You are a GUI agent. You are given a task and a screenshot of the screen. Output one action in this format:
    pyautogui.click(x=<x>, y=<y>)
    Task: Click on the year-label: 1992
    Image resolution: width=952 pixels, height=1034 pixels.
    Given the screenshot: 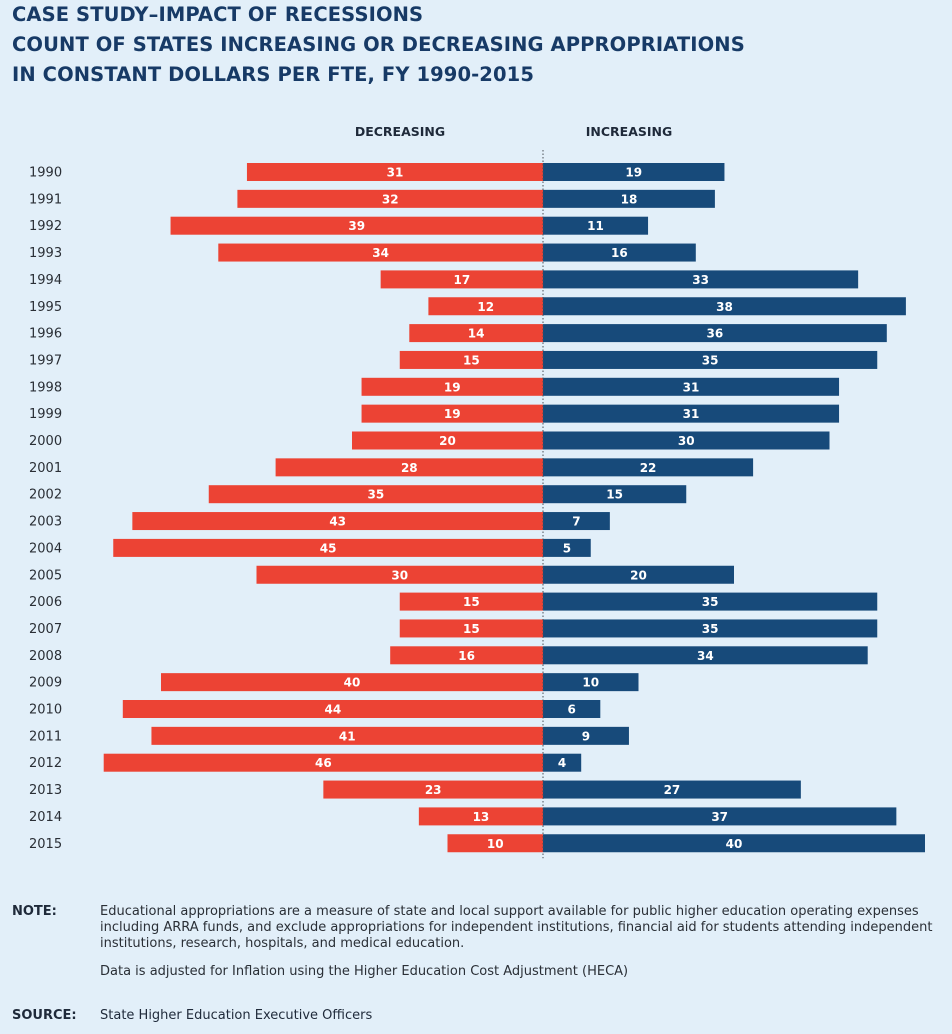 What is the action you would take?
    pyautogui.click(x=45, y=226)
    